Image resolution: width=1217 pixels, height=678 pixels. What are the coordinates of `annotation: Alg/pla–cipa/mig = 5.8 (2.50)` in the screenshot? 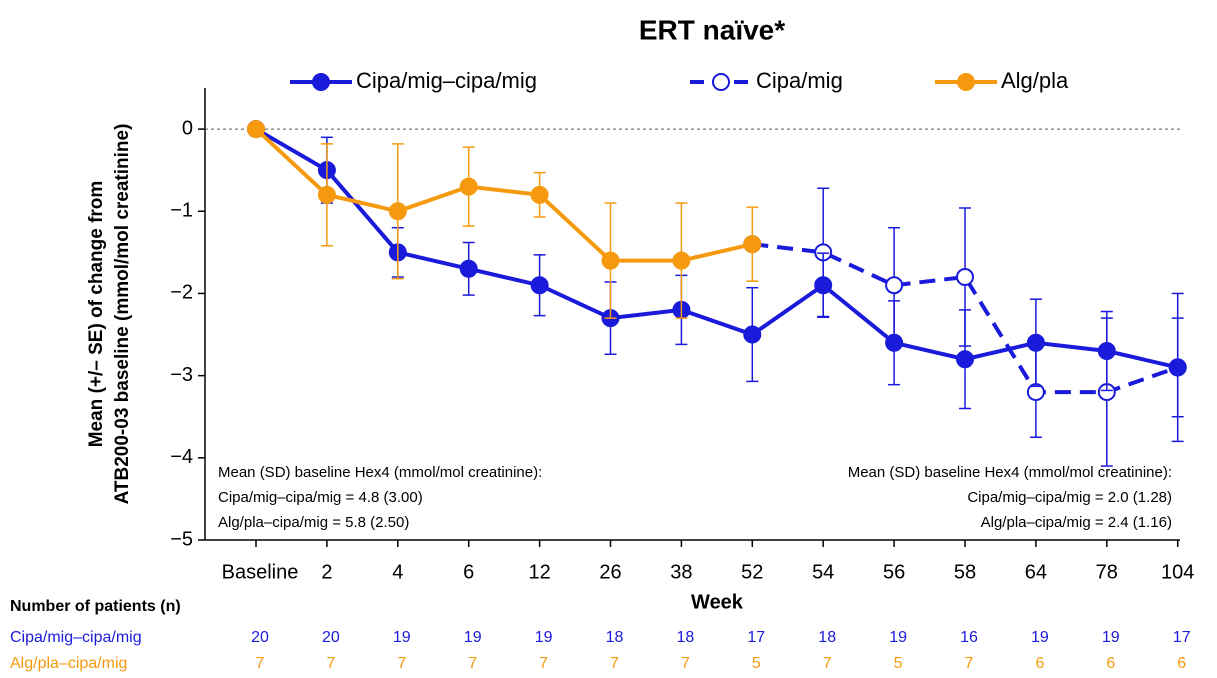 It's located at (313, 522).